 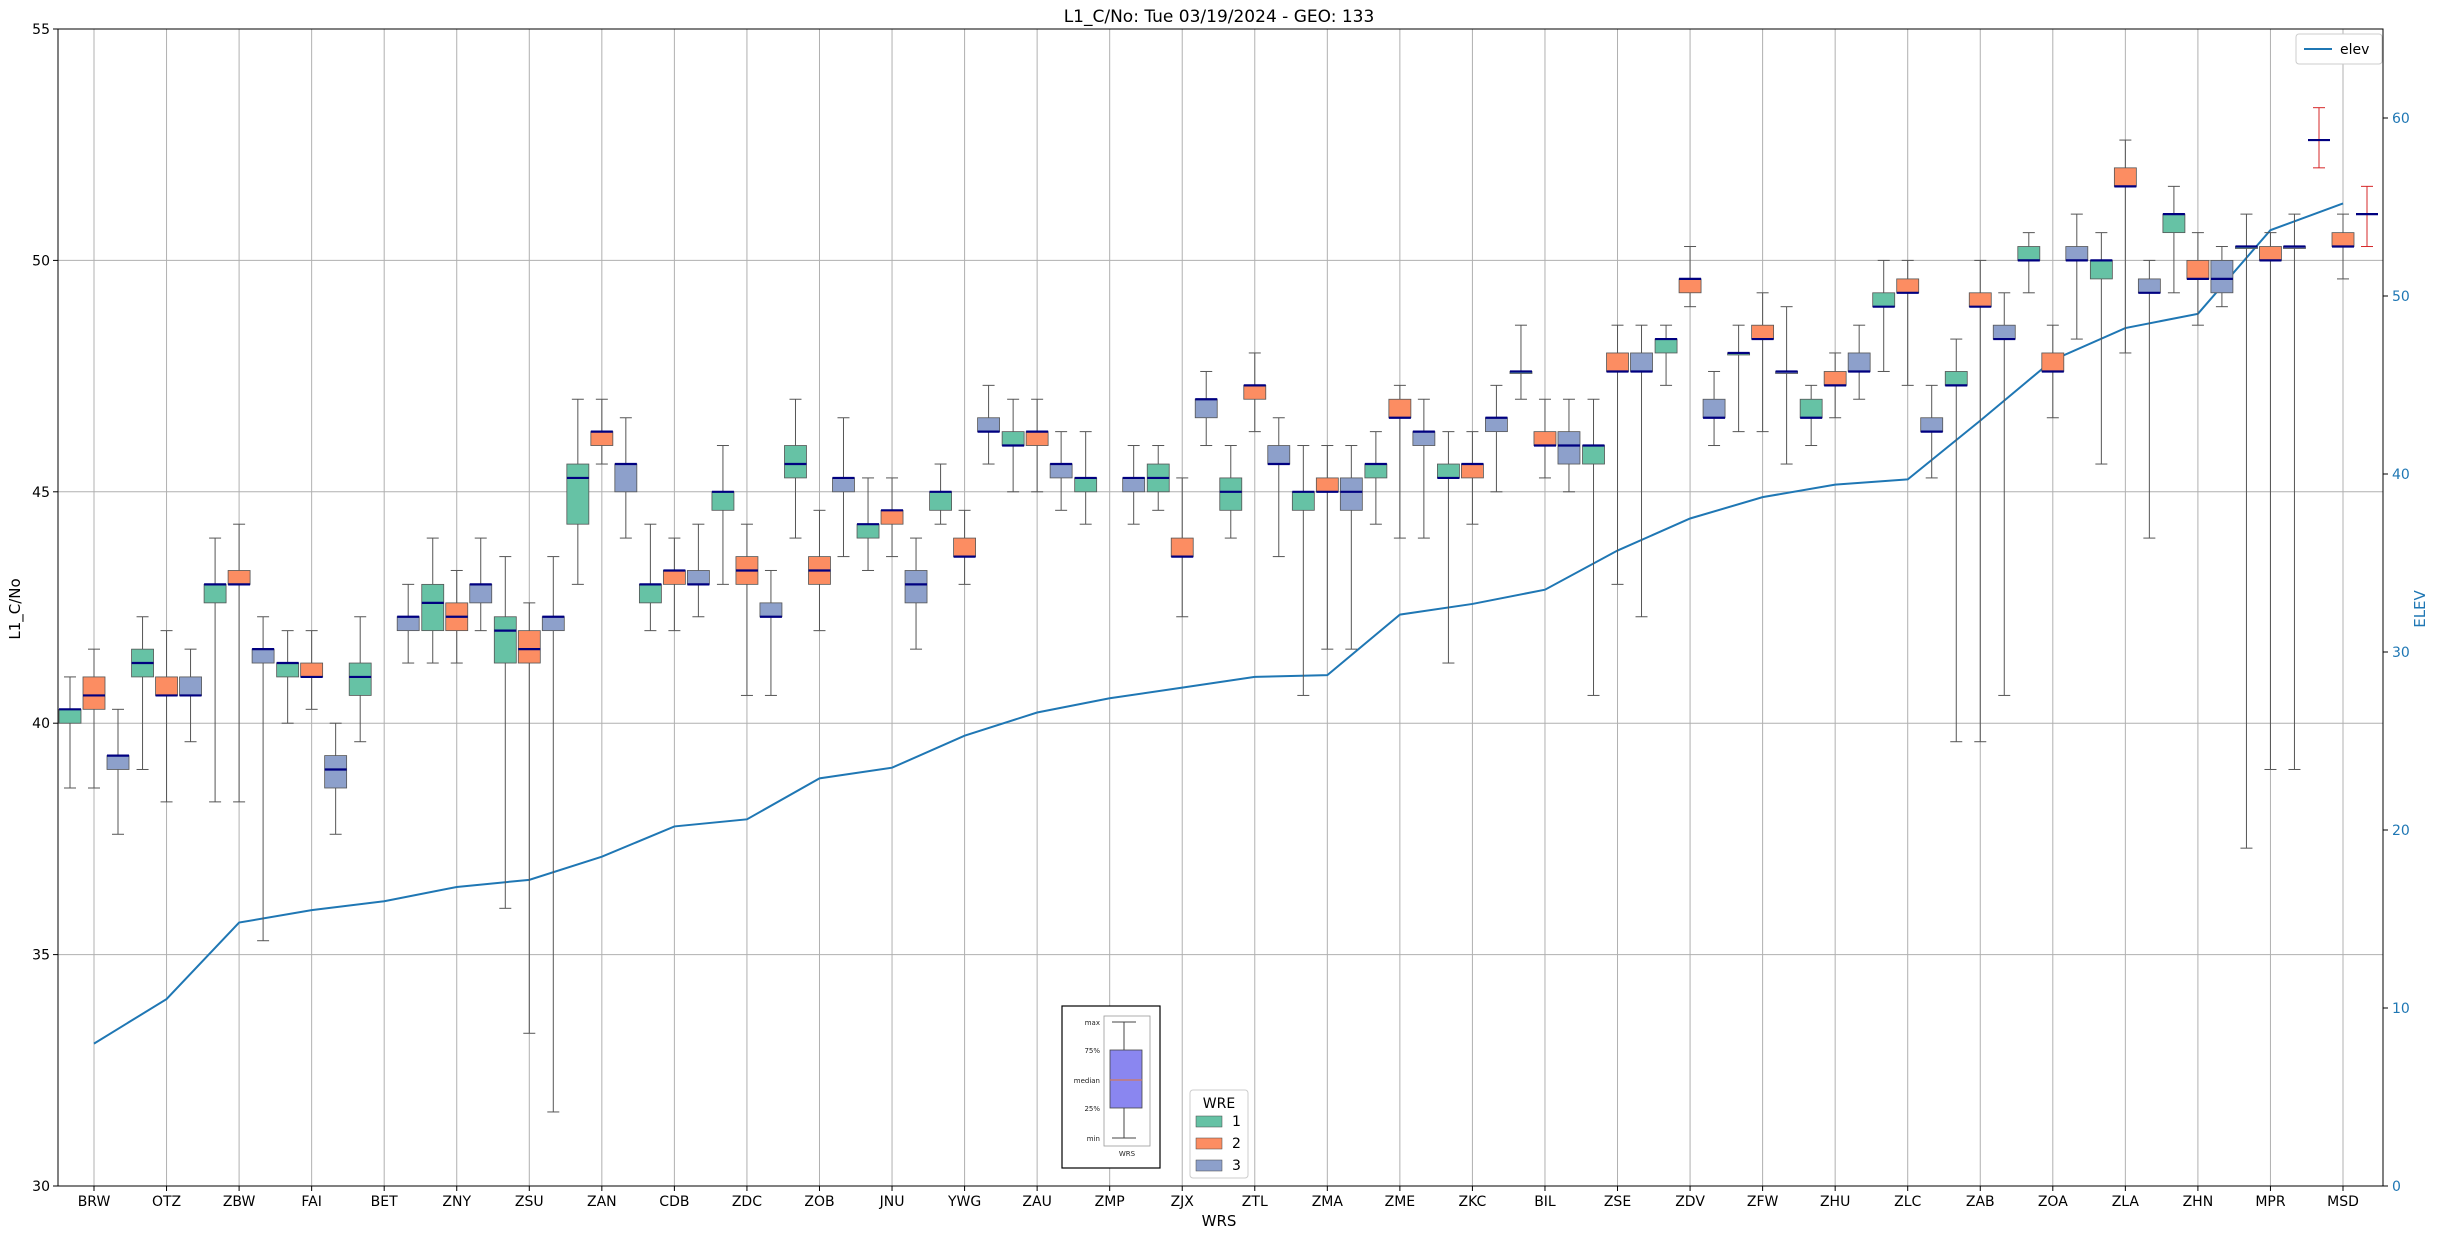 I want to click on x-tick-label: ZSU, so click(x=529, y=1202).